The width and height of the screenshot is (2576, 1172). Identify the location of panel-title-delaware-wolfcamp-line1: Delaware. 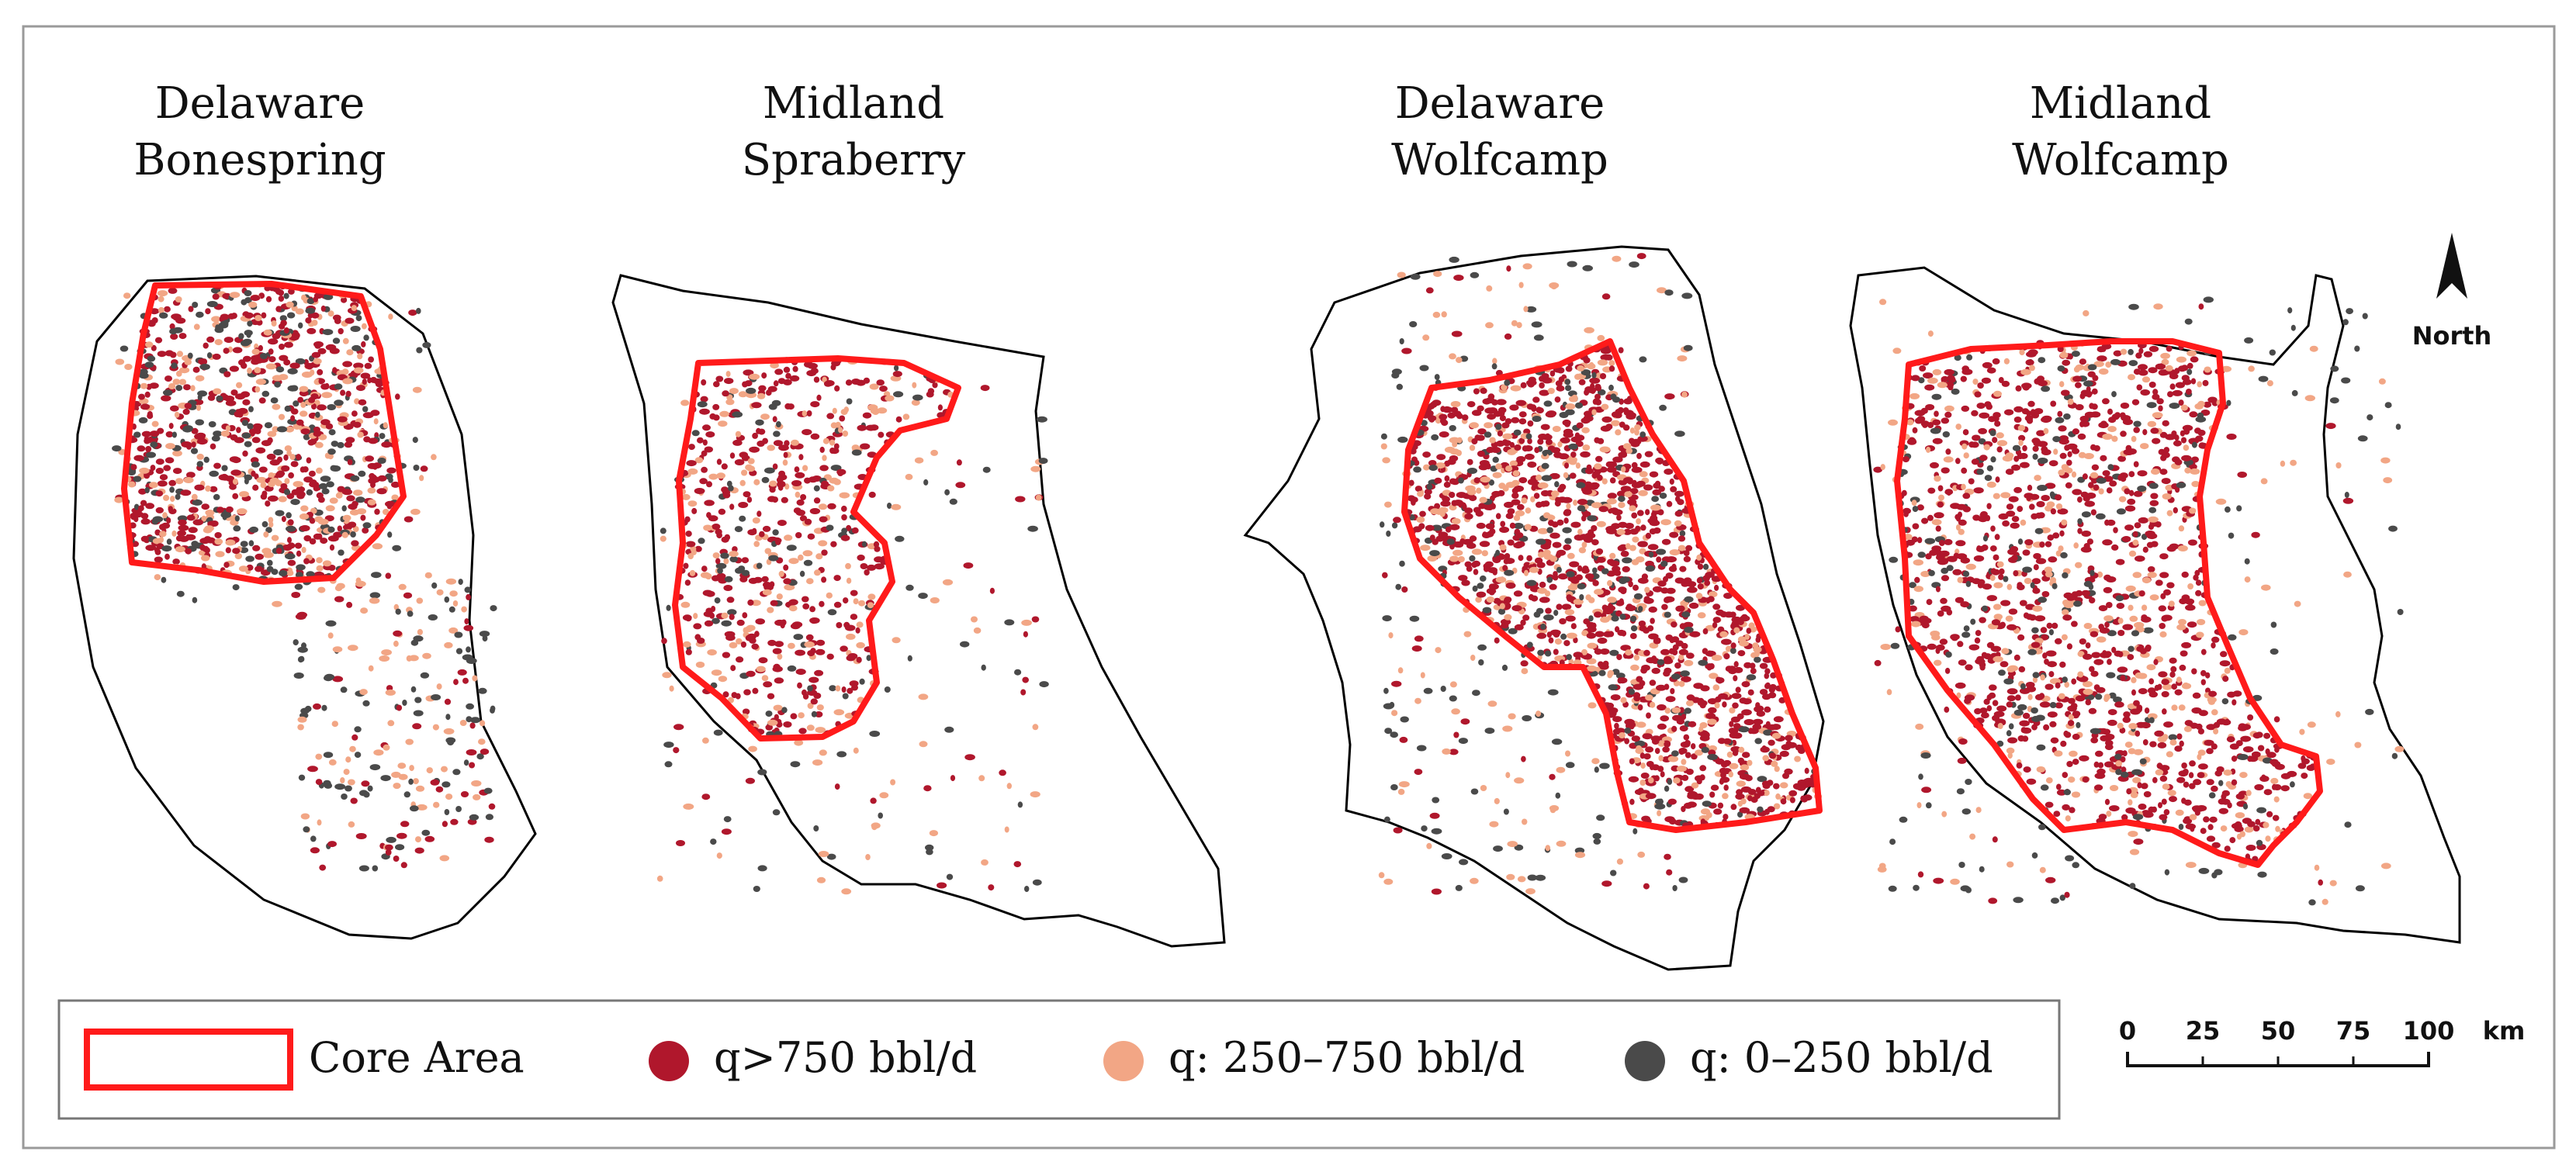
(1500, 103).